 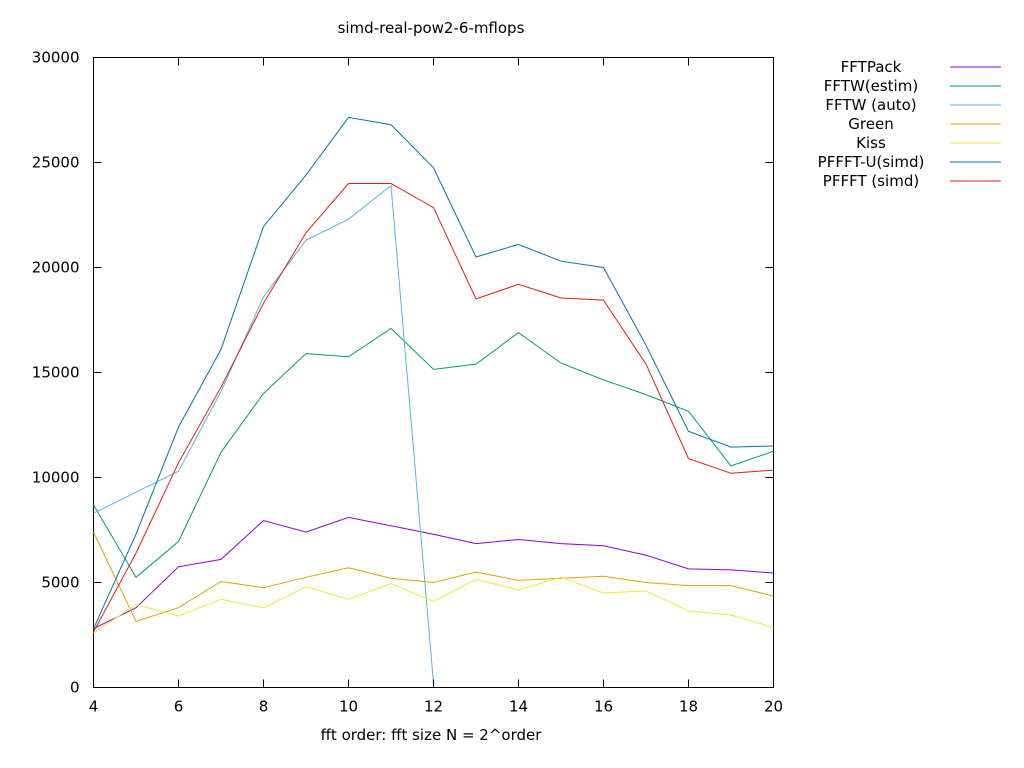 What do you see at coordinates (264, 707) in the screenshot?
I see `x-tick-label: 8` at bounding box center [264, 707].